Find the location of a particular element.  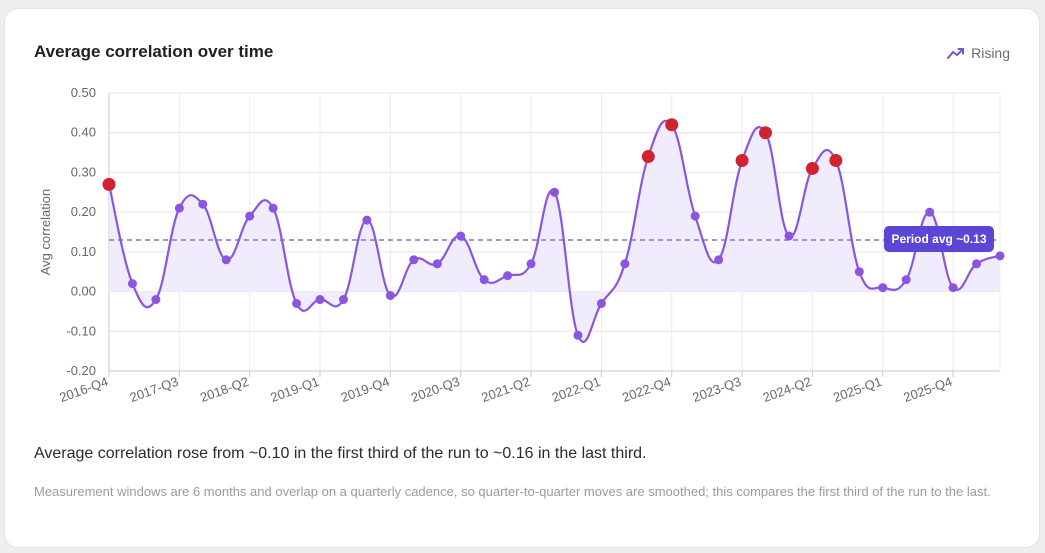

y-tick-label: 0.50 is located at coordinates (83, 92).